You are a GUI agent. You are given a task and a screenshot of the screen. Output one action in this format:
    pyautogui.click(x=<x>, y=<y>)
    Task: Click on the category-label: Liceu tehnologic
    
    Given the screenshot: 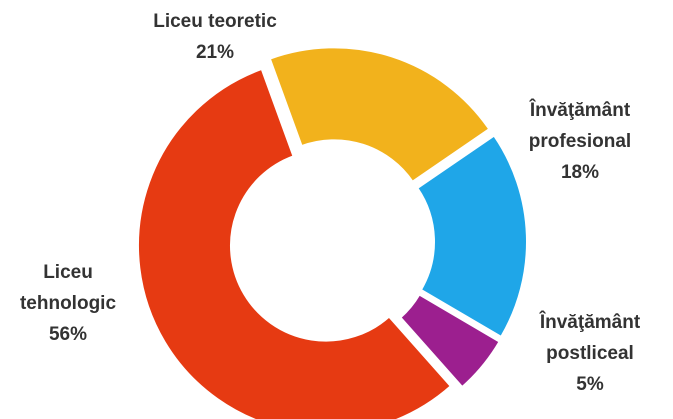 What is the action you would take?
    pyautogui.click(x=68, y=288)
    